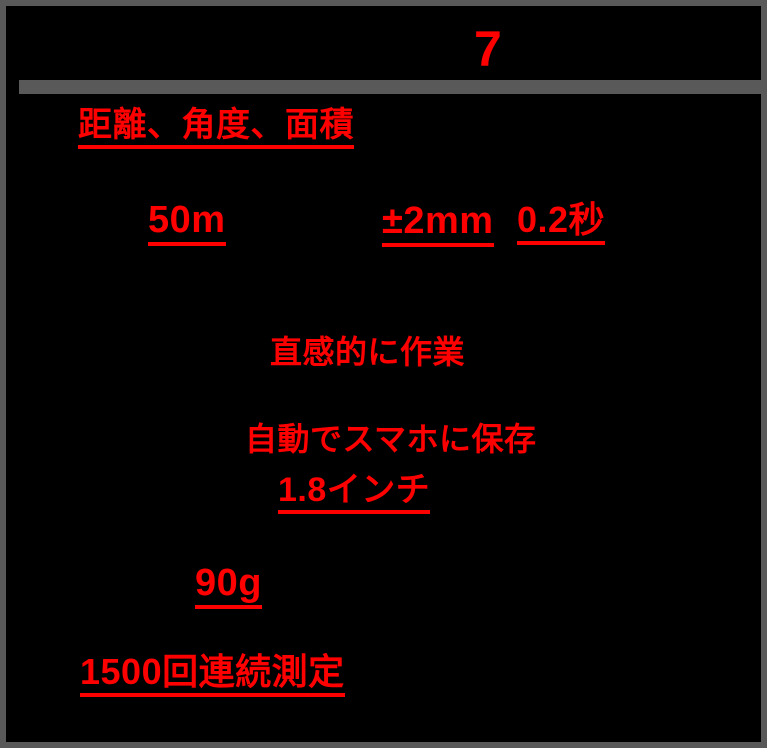 The image size is (767, 748). I want to click on slide-page-number: 7, so click(488, 49).